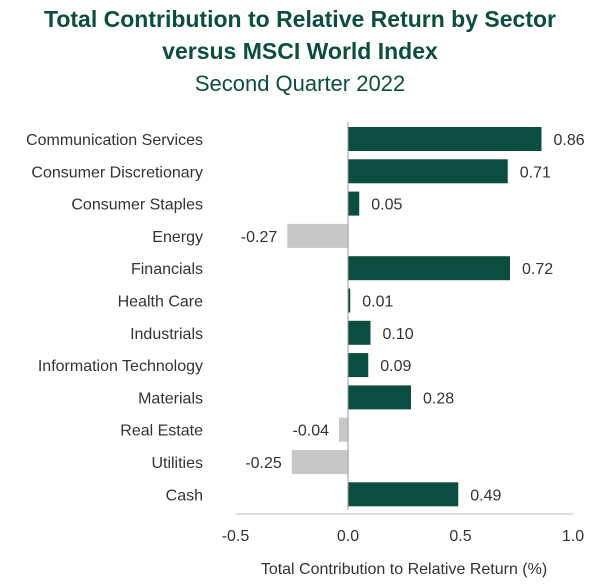 The width and height of the screenshot is (600, 587). Describe the element at coordinates (117, 172) in the screenshot. I see `category-label: Consumer Discretionary` at that location.